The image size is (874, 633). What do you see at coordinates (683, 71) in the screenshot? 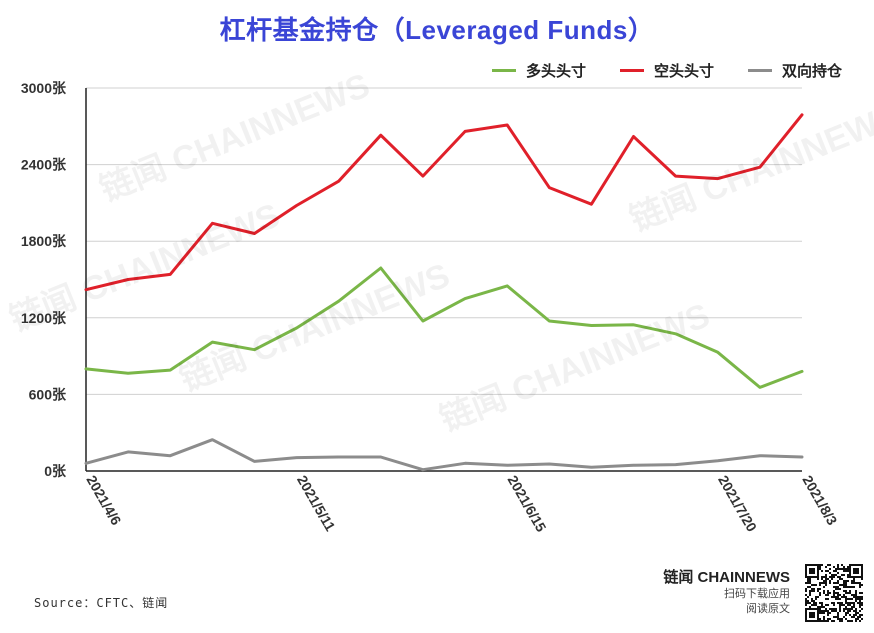
I see `legend-label-short: 空头头寸` at bounding box center [683, 71].